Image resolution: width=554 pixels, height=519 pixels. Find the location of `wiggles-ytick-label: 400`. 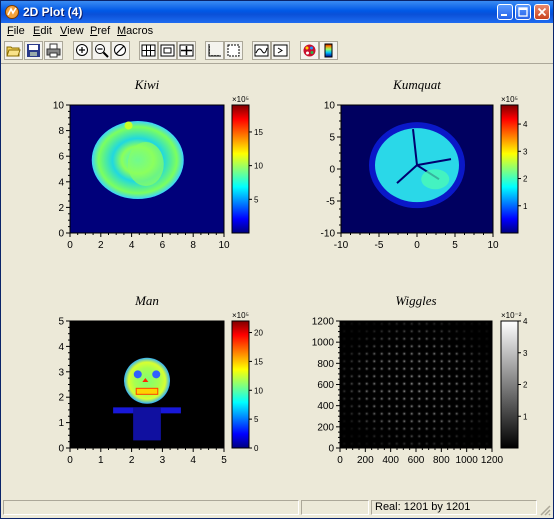

wiggles-ytick-label: 400 is located at coordinates (325, 406).